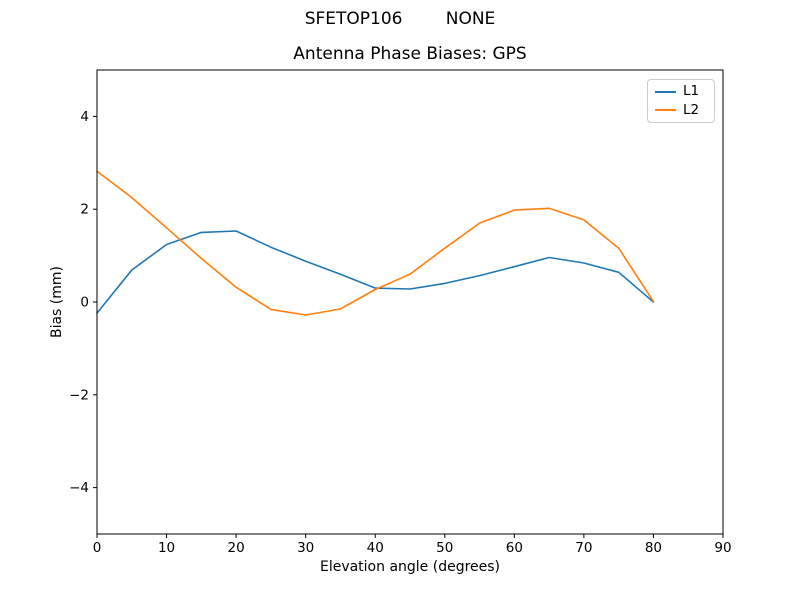 This screenshot has height=600, width=800. Describe the element at coordinates (305, 548) in the screenshot. I see `x-tick-label: 30` at that location.